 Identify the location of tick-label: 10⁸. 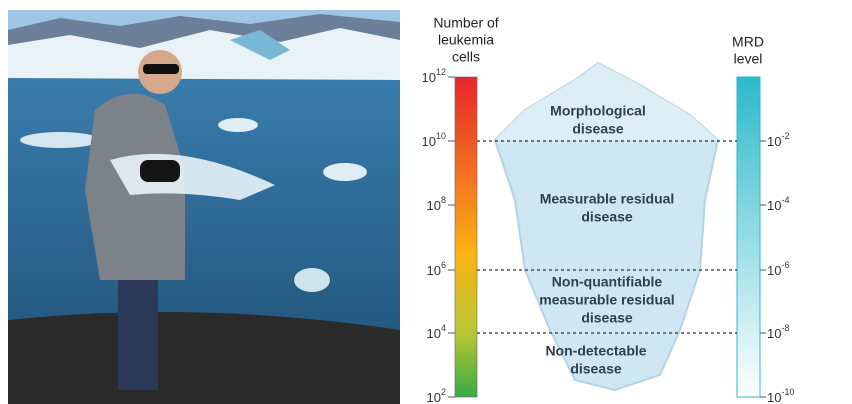
(436, 204).